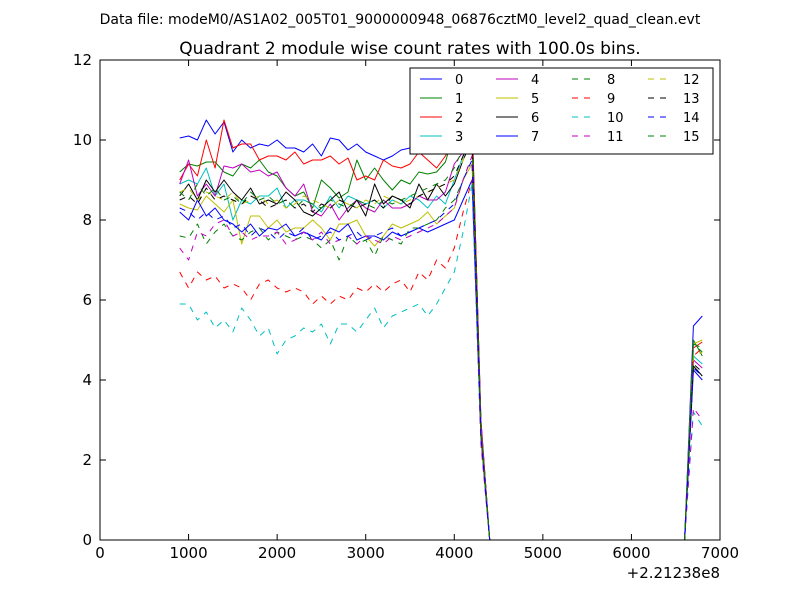 The image size is (800, 605). What do you see at coordinates (454, 553) in the screenshot?
I see `x-tick-label: 4000` at bounding box center [454, 553].